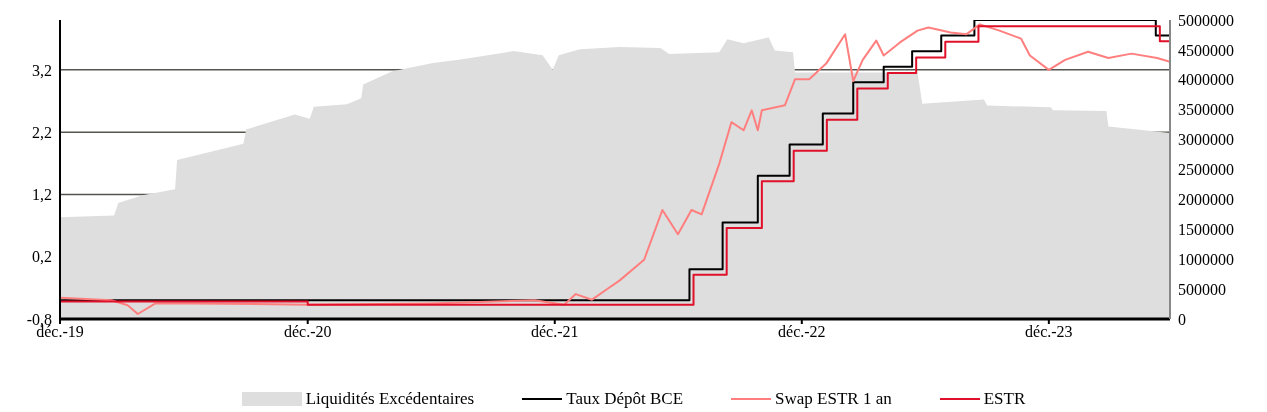 The width and height of the screenshot is (1267, 412). Describe the element at coordinates (1206, 170) in the screenshot. I see `y2-tick-label: 2500000` at that location.